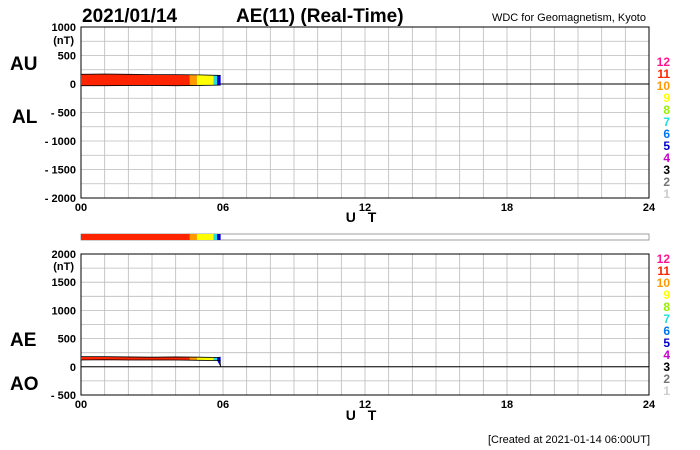  I want to click on bottom-x-axis-title: U T, so click(363, 415).